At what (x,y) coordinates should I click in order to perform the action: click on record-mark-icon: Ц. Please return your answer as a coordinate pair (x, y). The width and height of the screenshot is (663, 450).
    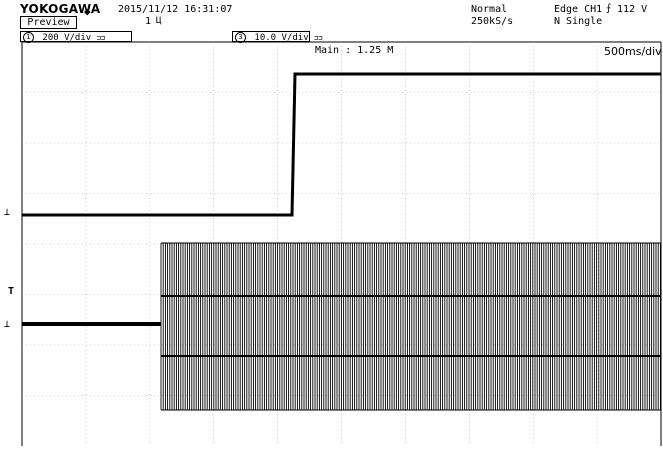
    Looking at the image, I should click on (159, 21).